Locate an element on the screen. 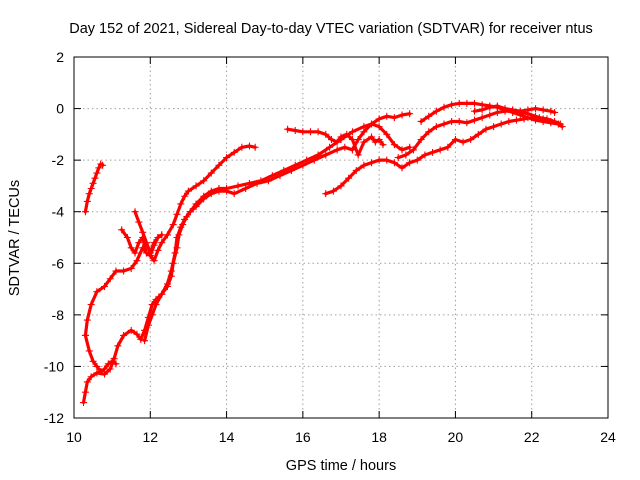  x-tick-label: 18 is located at coordinates (379, 437).